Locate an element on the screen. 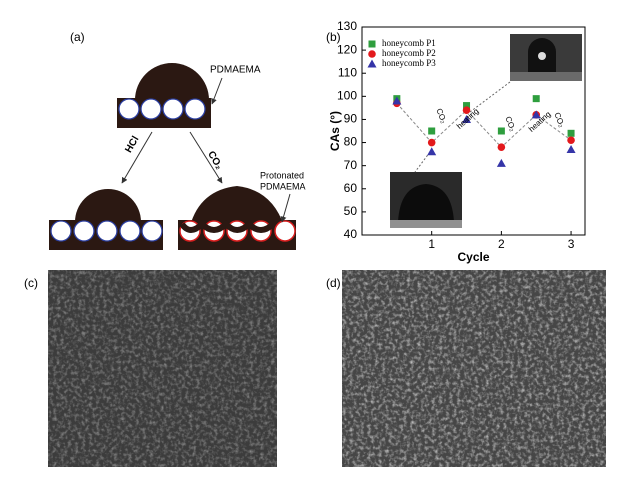 This screenshot has width=619, height=481. y-tick-label: 100 is located at coordinates (347, 96).